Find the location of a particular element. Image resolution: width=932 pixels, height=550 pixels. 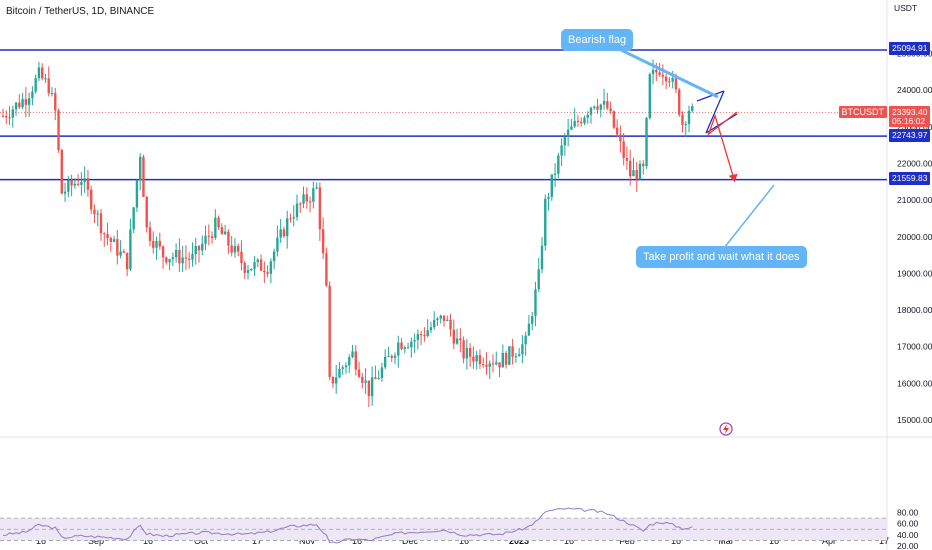

time-tick-label: Oct is located at coordinates (201, 541).